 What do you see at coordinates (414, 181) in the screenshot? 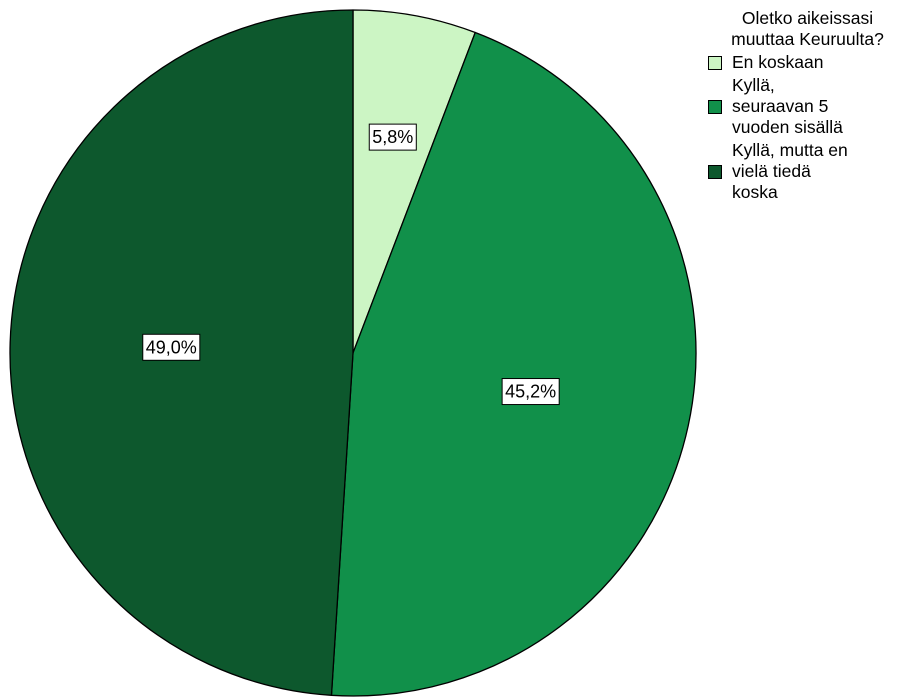
I see `pie-slice-en-koskaan` at bounding box center [414, 181].